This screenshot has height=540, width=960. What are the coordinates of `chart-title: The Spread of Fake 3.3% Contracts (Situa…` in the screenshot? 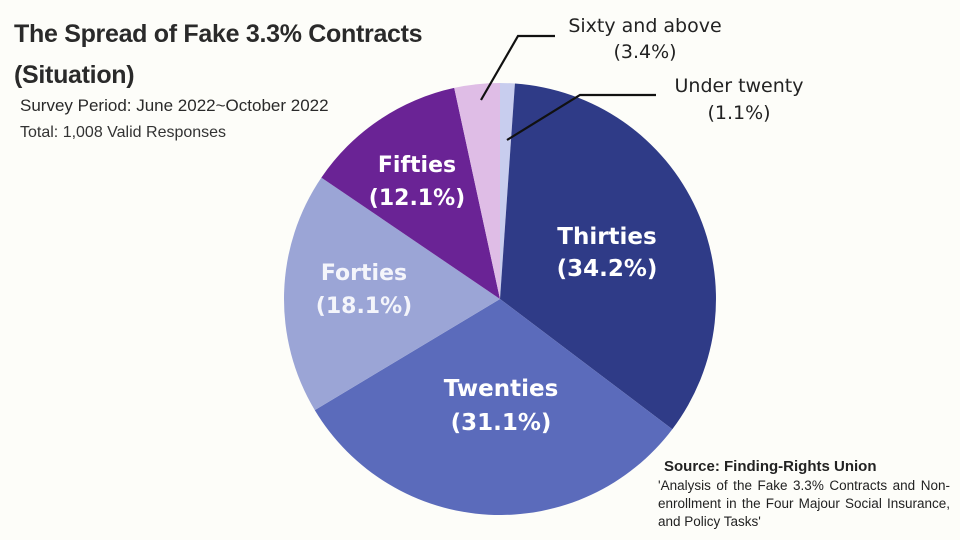 It's located at (218, 55).